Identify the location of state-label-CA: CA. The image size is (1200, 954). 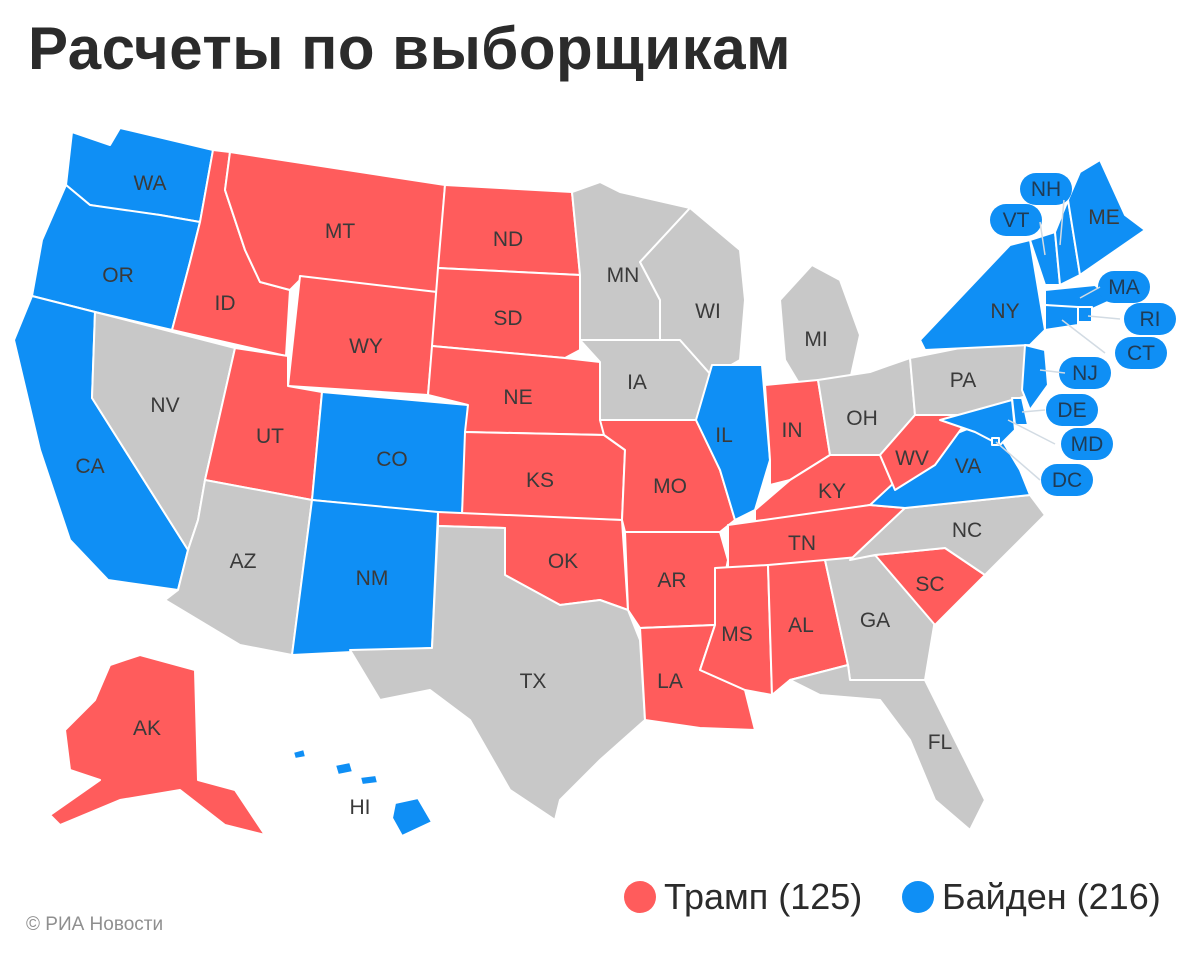
(89, 466).